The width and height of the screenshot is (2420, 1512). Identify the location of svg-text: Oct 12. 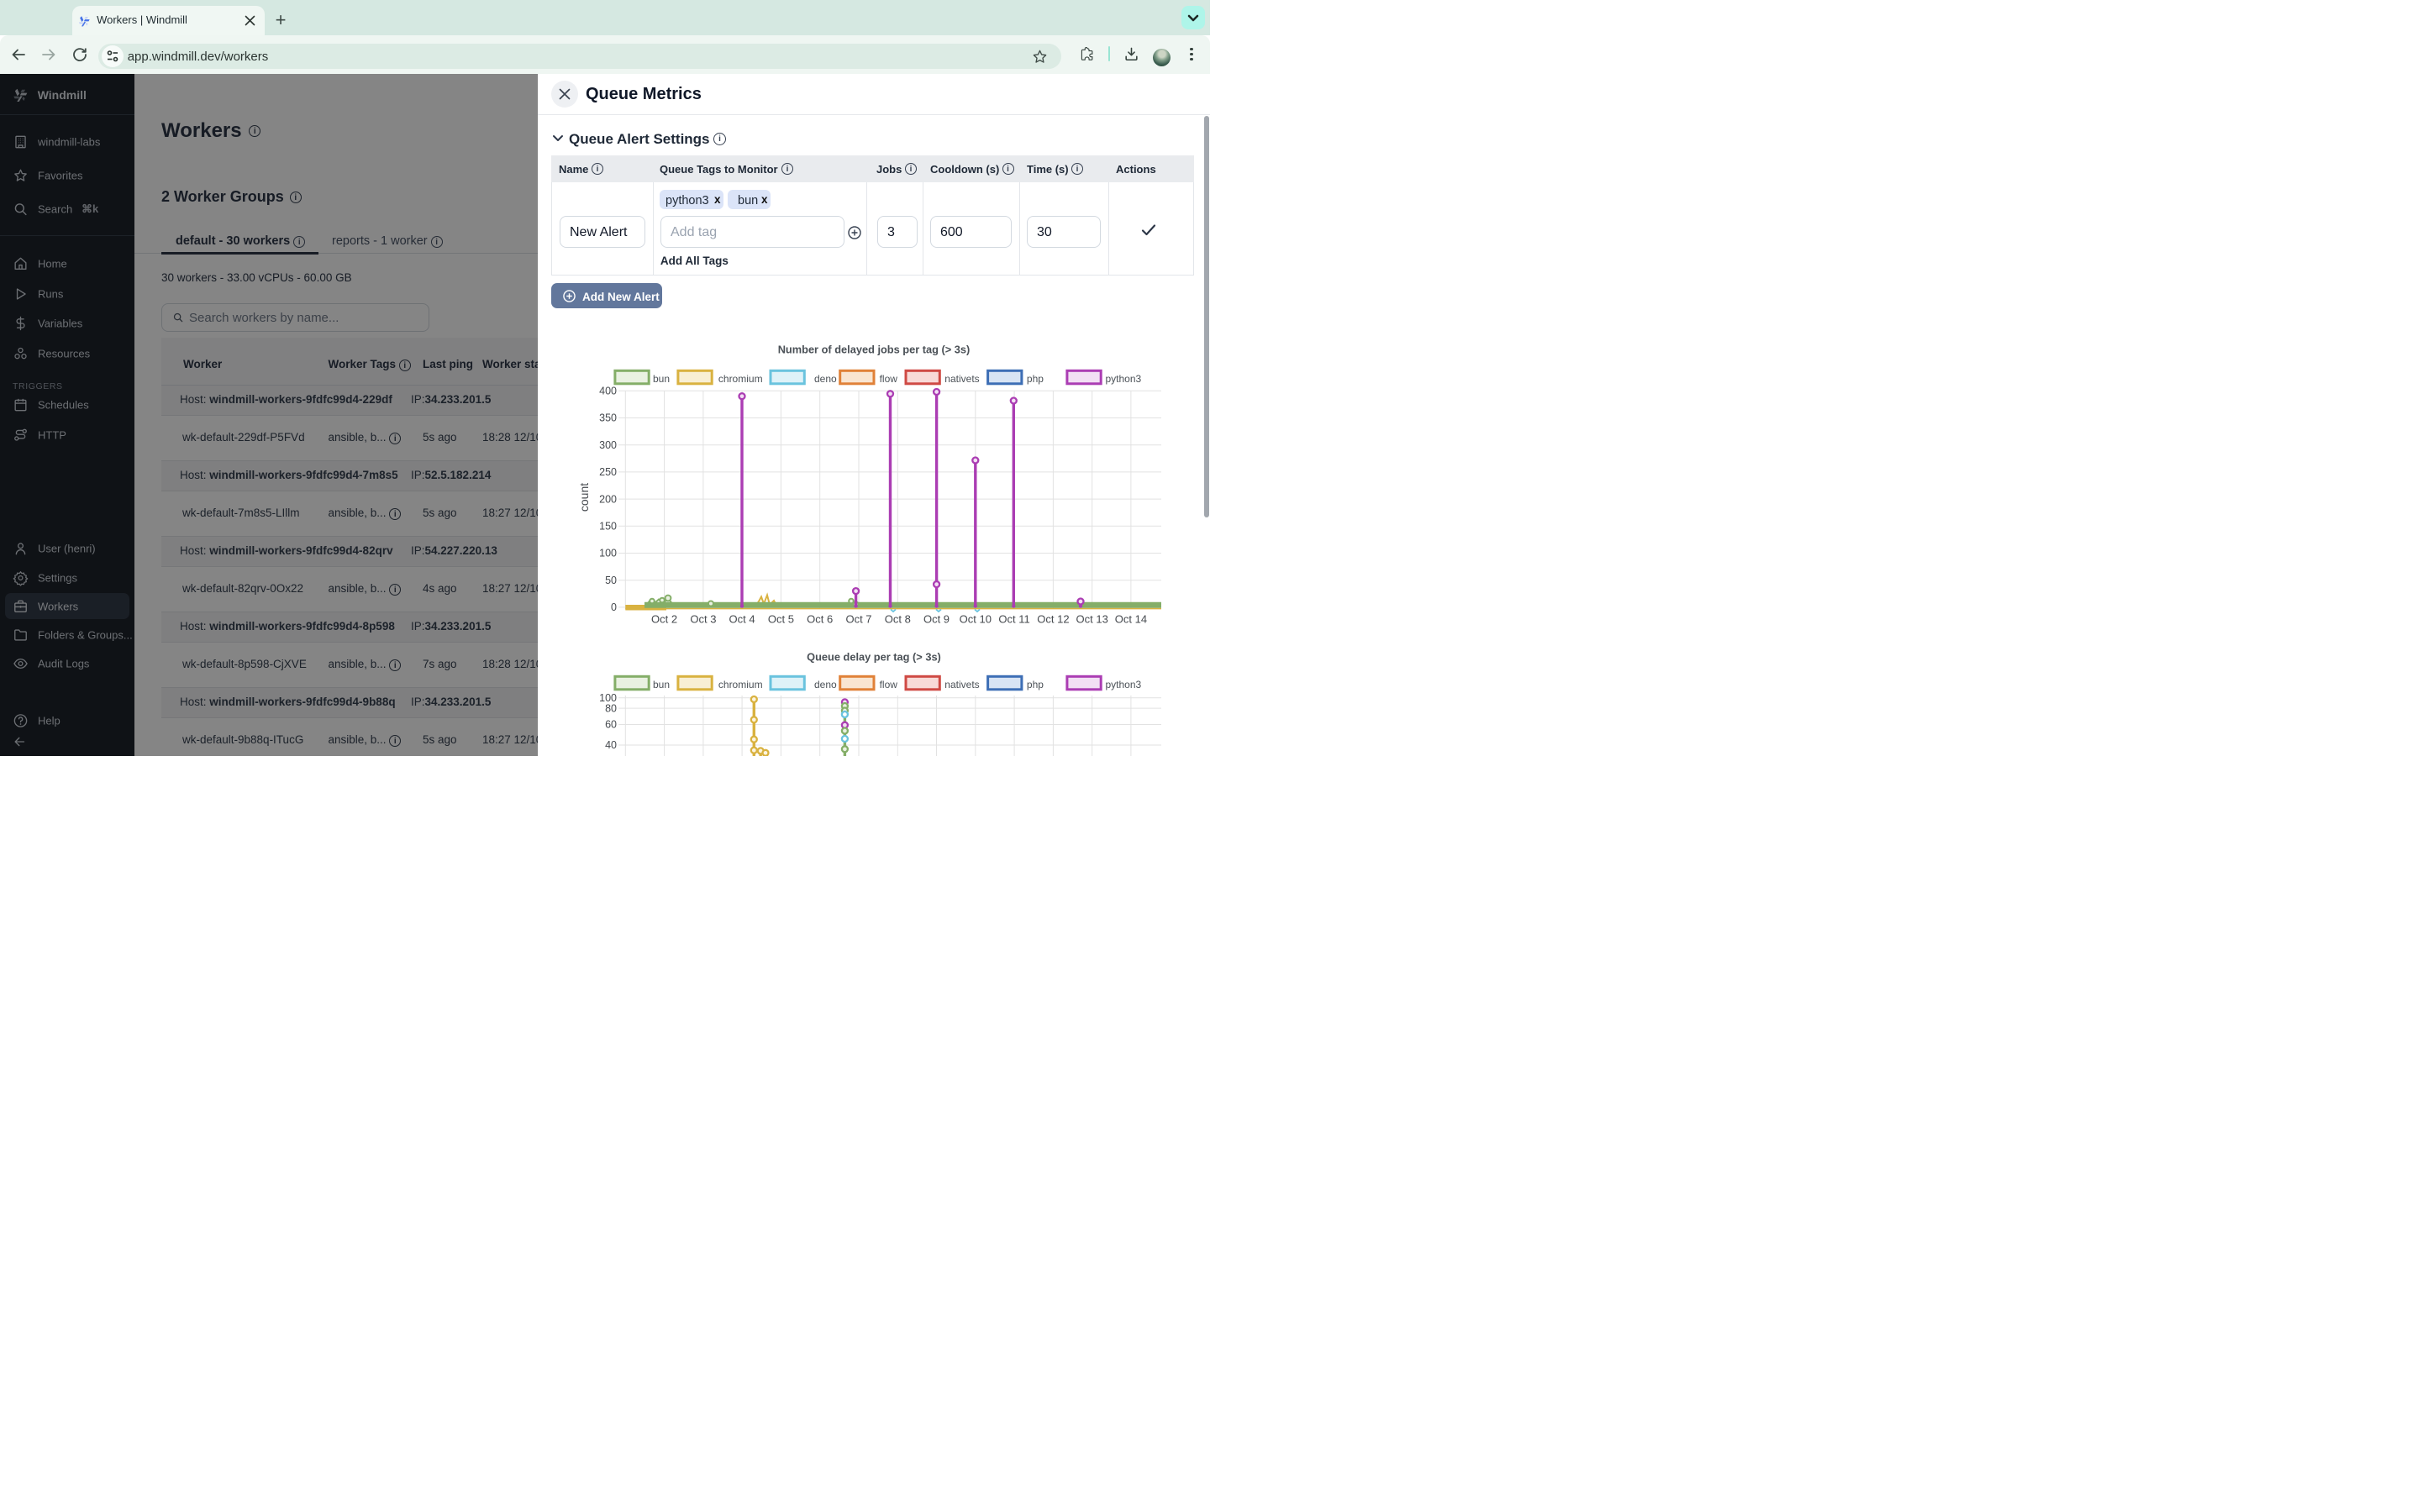
(1053, 619).